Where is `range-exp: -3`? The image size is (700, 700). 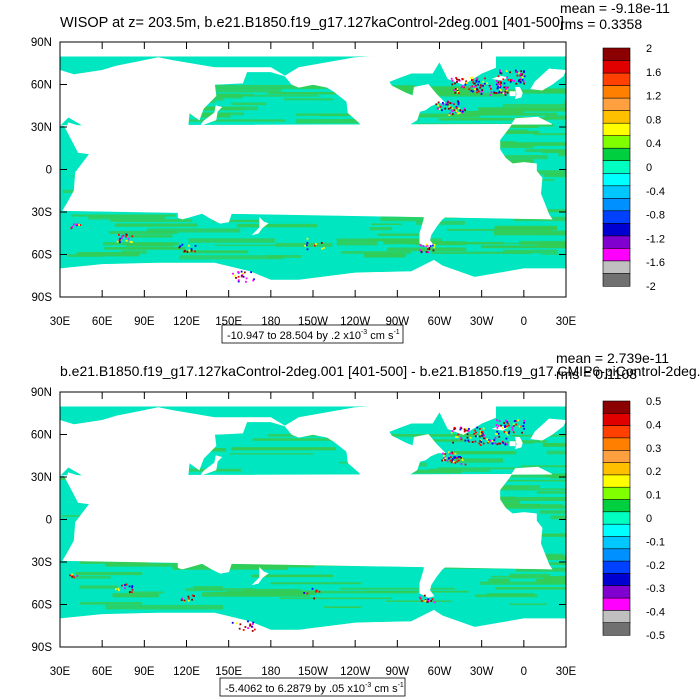
range-exp: -3 is located at coordinates (364, 332).